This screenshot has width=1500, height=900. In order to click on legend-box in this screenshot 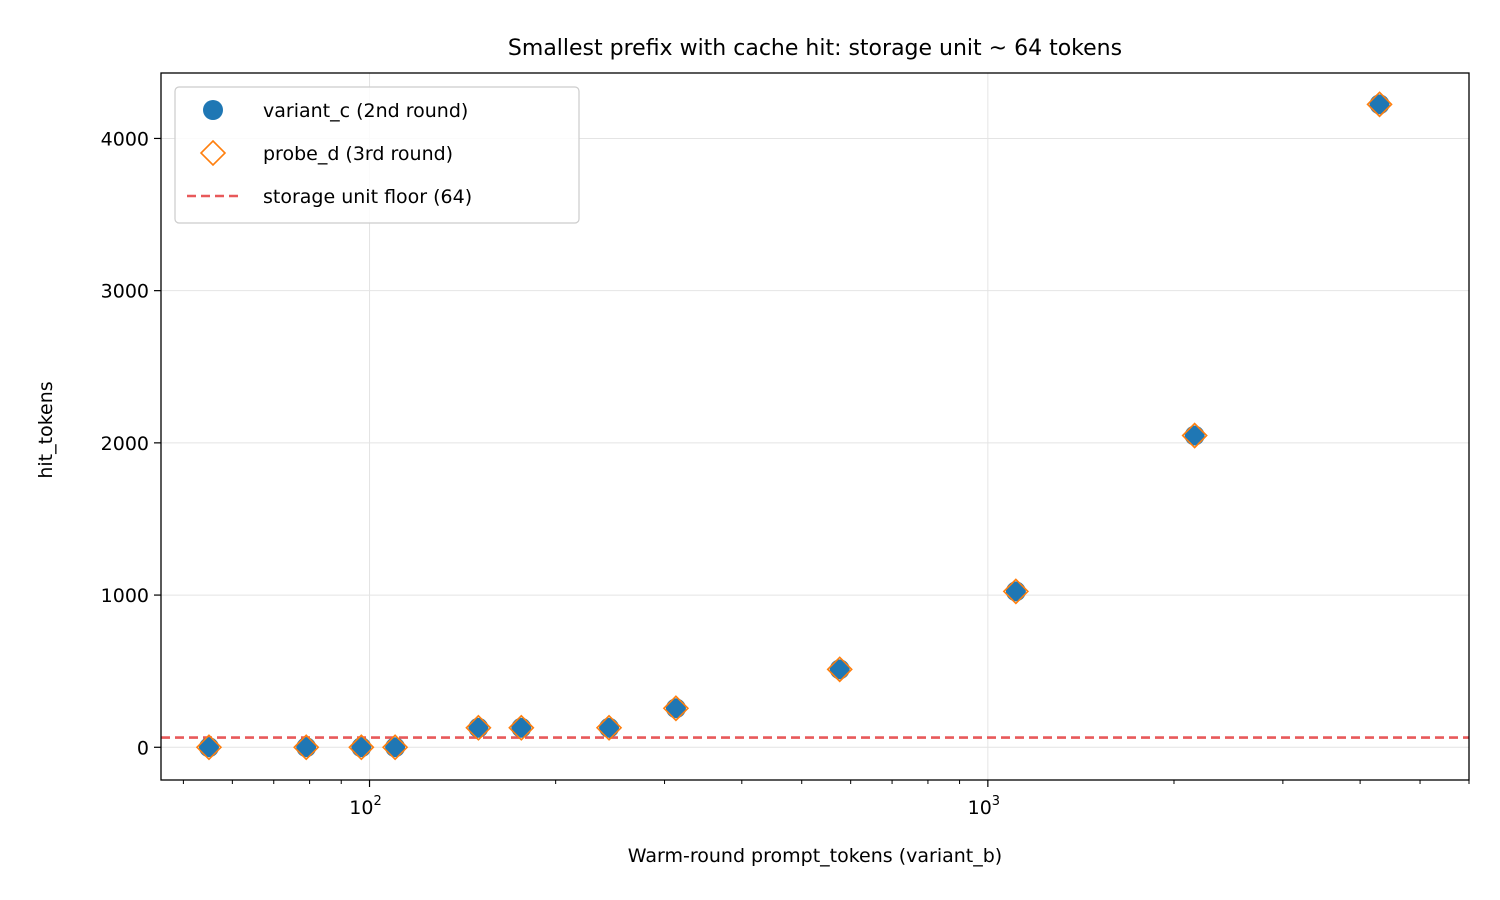, I will do `click(377, 155)`.